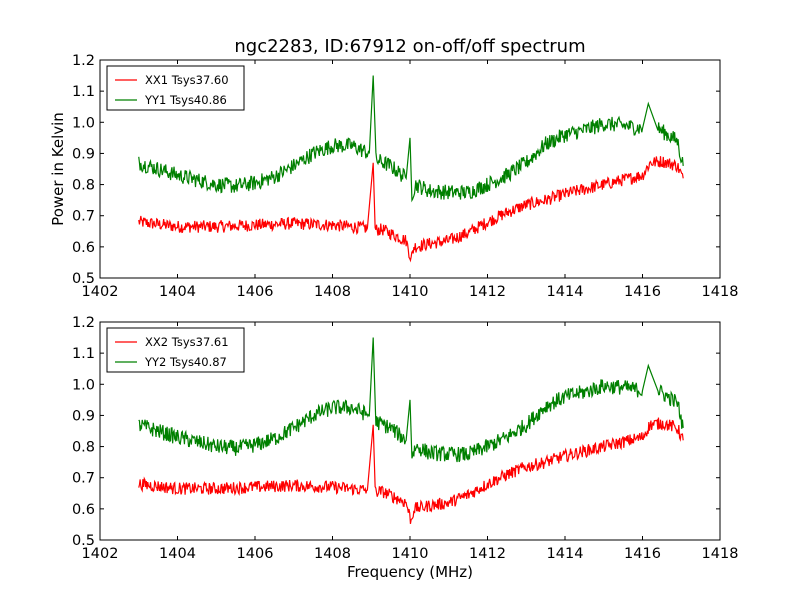 This screenshot has width=800, height=600. I want to click on x-axis-label: Frequency (MHz), so click(410, 572).